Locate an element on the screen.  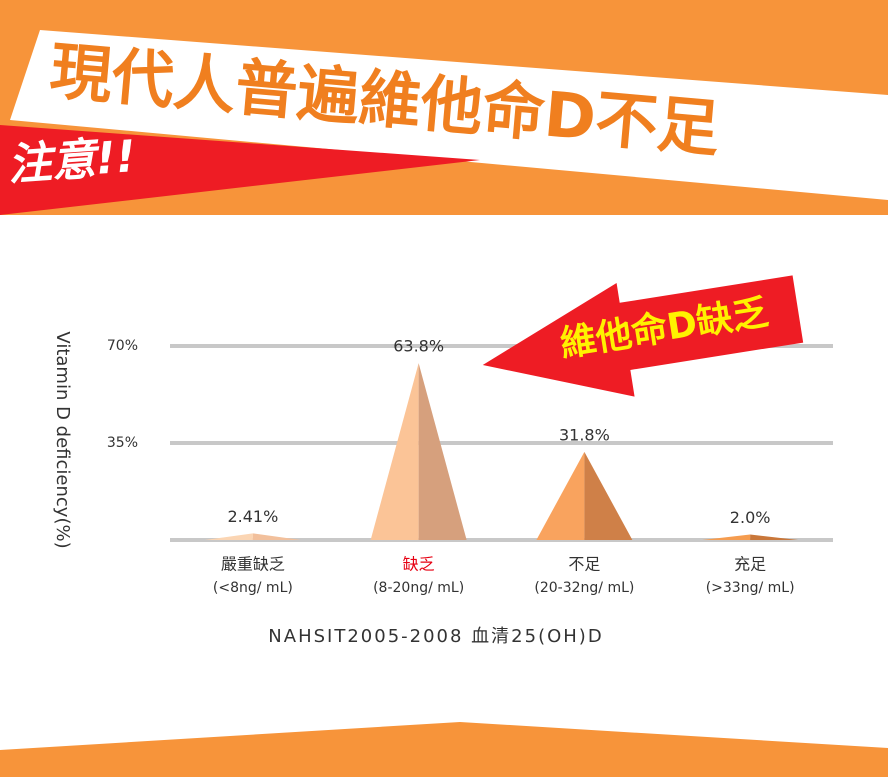
y-tick-label: 70% is located at coordinates (122, 346).